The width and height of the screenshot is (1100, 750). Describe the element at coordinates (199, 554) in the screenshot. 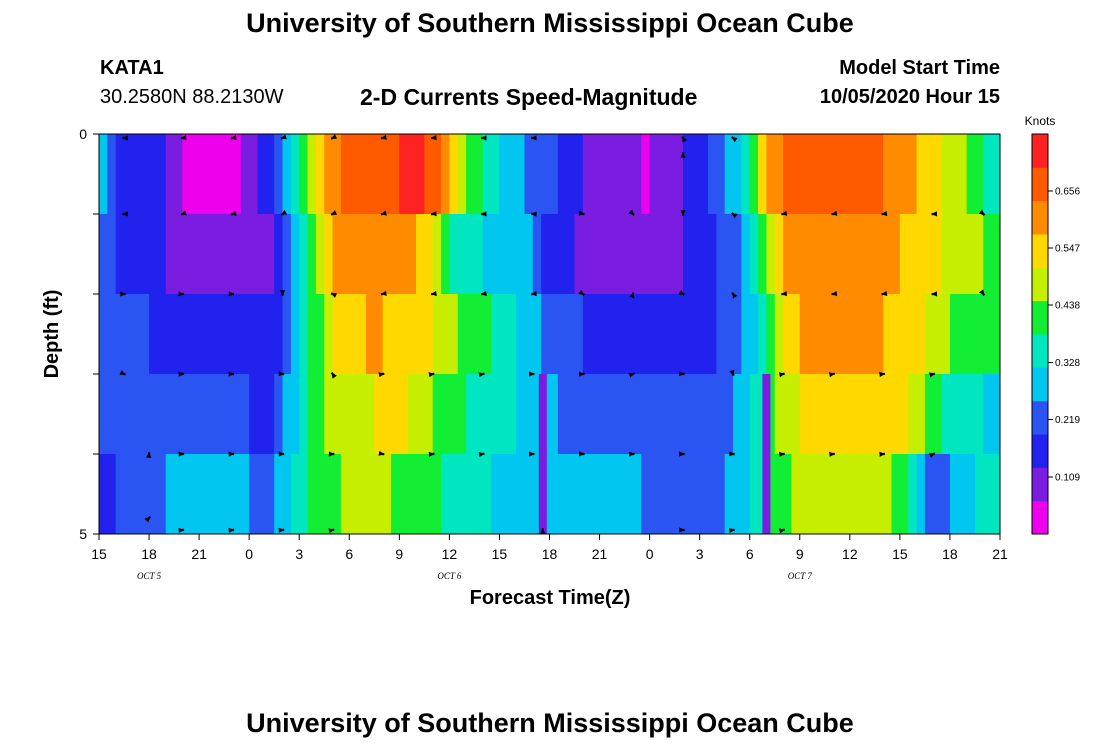

I see `x-tick-label: 21` at that location.